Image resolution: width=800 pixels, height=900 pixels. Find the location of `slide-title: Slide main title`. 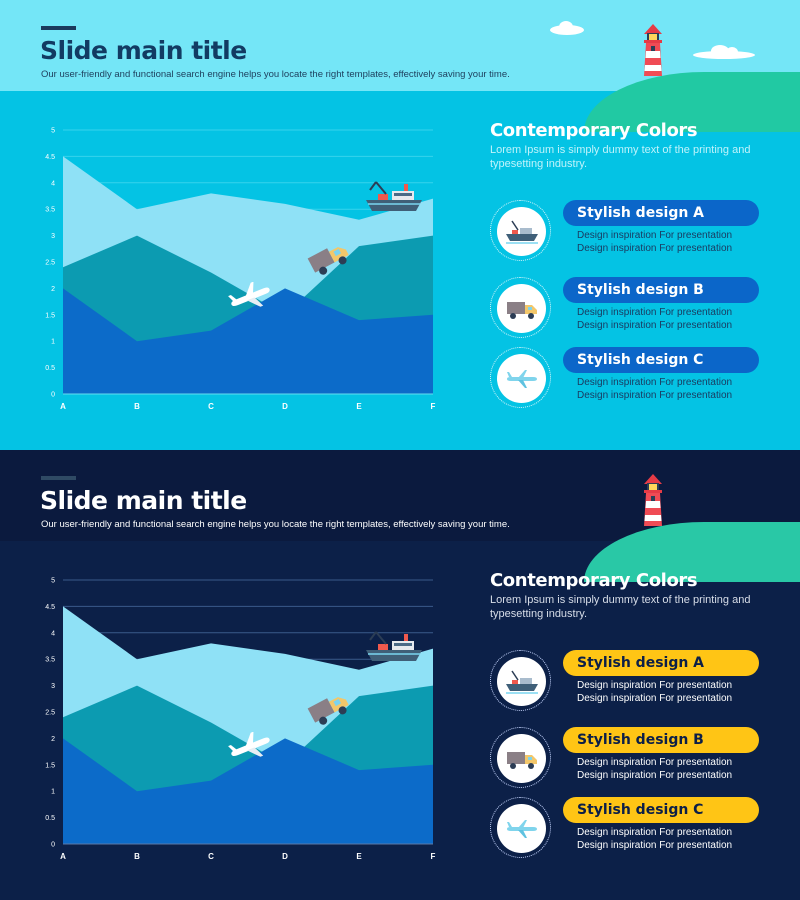

slide-title: Slide main title is located at coordinates (143, 500).